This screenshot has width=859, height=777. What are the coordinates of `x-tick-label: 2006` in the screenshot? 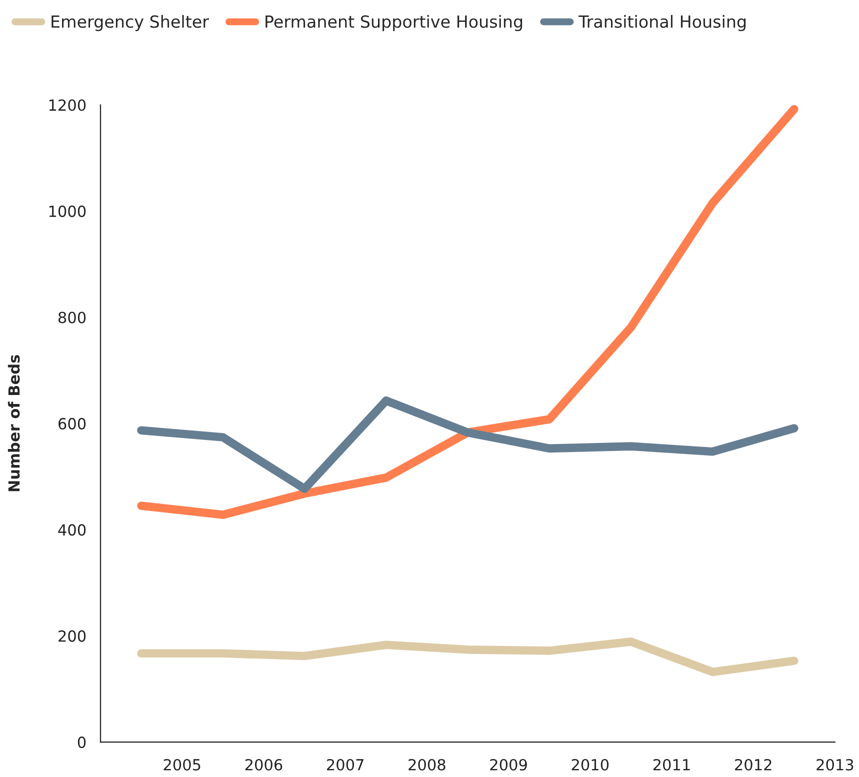 It's located at (263, 764).